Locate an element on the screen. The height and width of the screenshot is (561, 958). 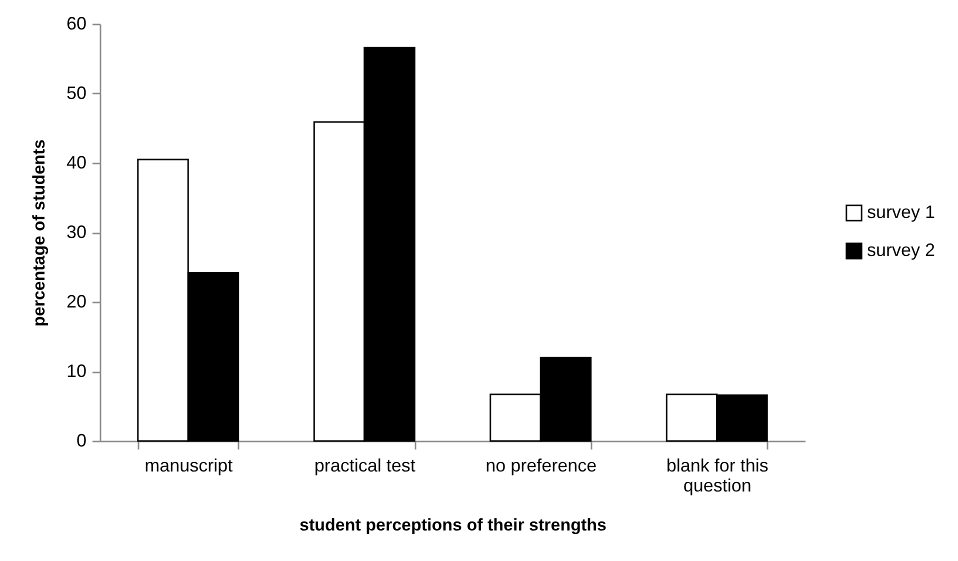
legend-label: survey 1 is located at coordinates (901, 212).